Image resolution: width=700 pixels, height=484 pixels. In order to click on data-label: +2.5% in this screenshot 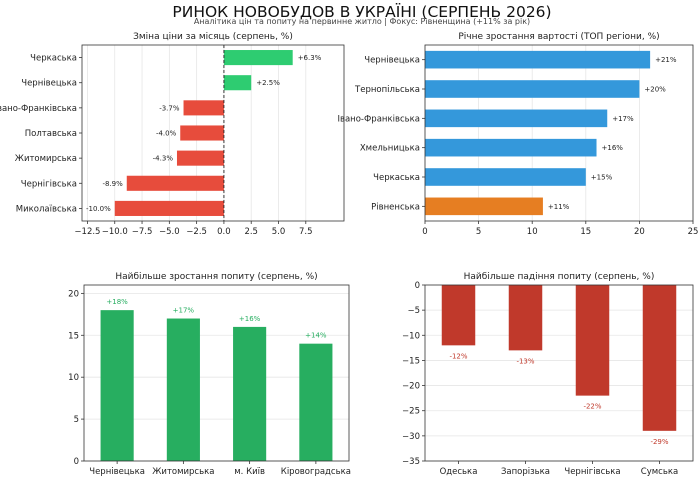, I will do `click(268, 83)`.